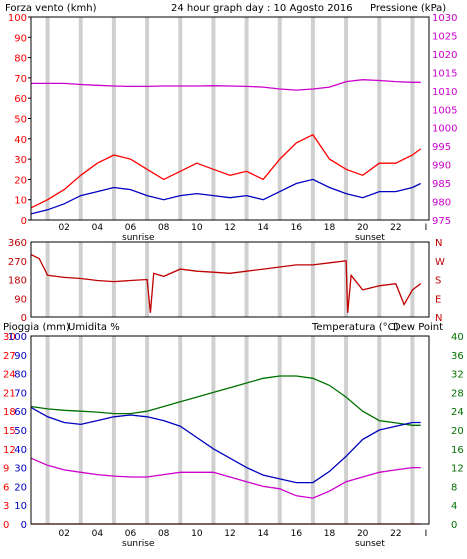  I want to click on x-tick-label-top: 14, so click(263, 228).